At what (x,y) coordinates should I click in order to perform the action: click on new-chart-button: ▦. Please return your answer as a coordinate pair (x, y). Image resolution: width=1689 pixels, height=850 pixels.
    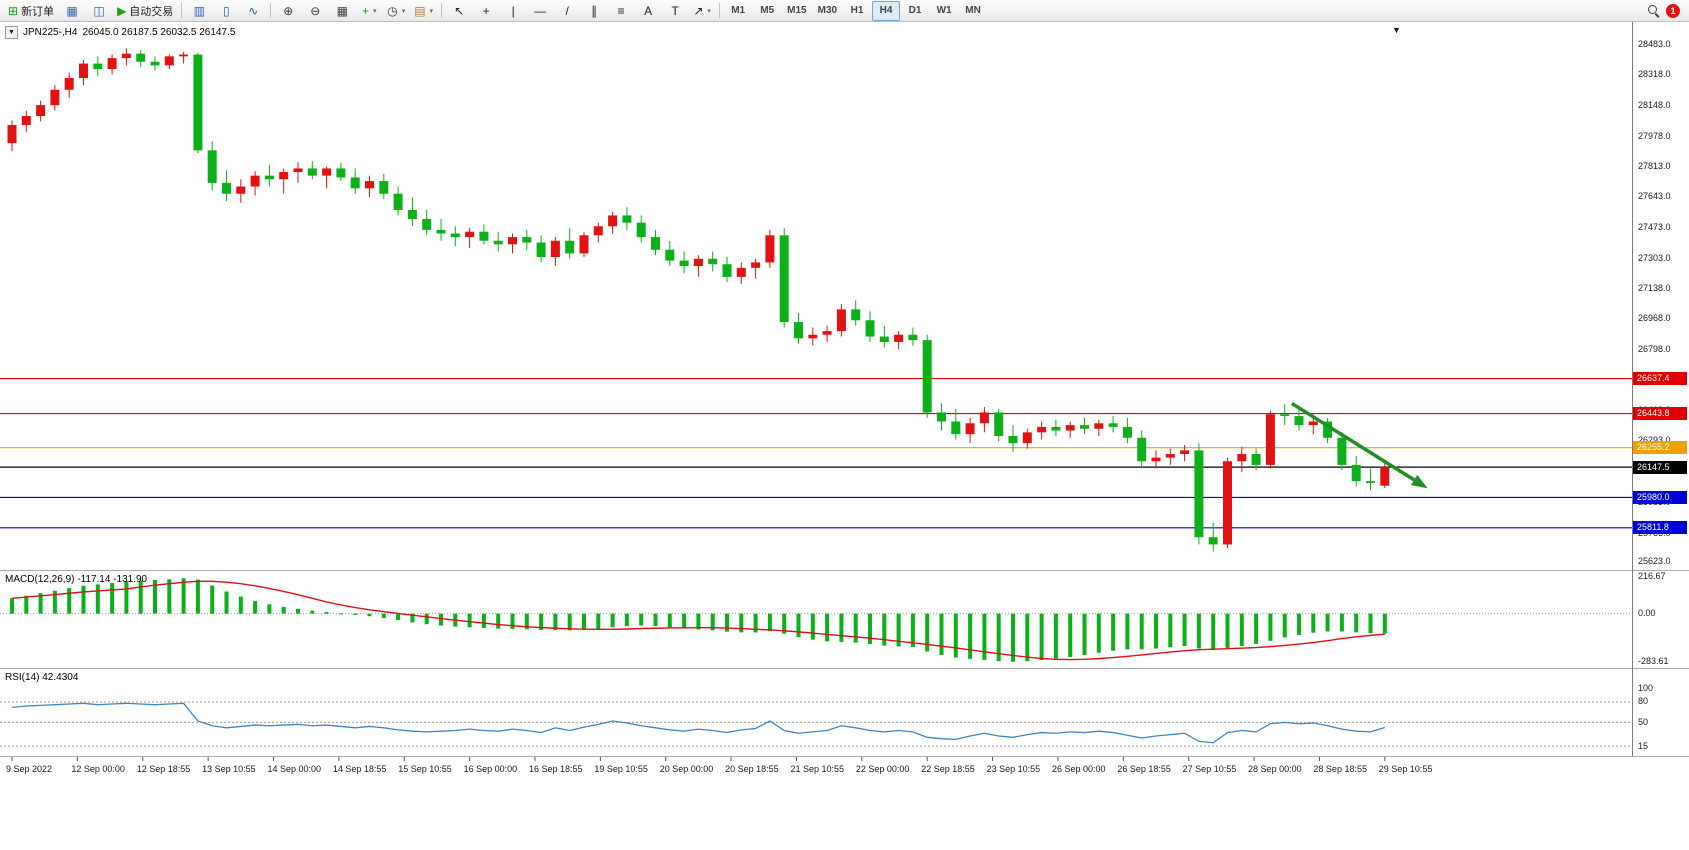
    Looking at the image, I should click on (72, 11).